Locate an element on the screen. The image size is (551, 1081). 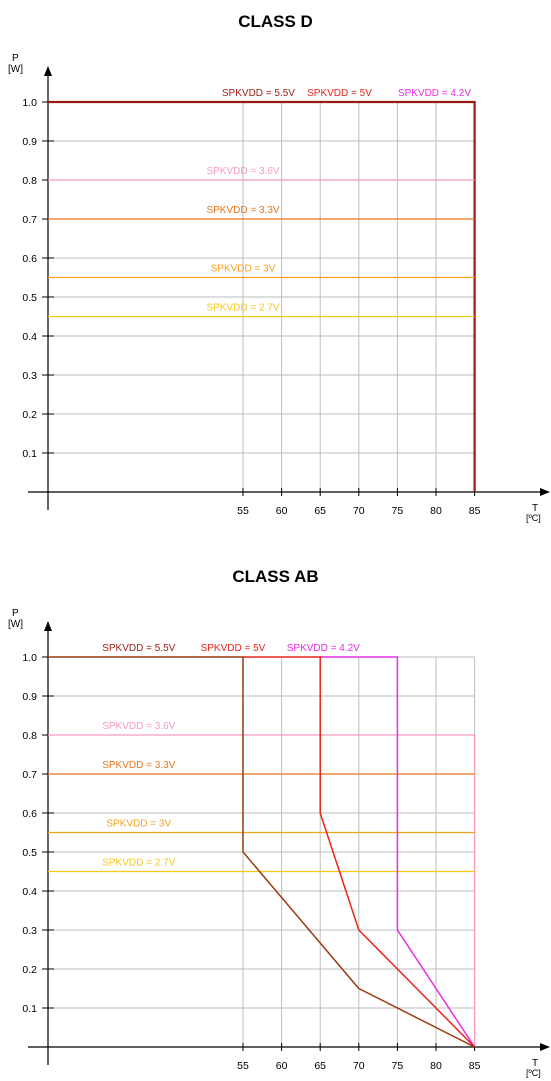
chart-title-class-ab: CLASS AB is located at coordinates (275, 576).